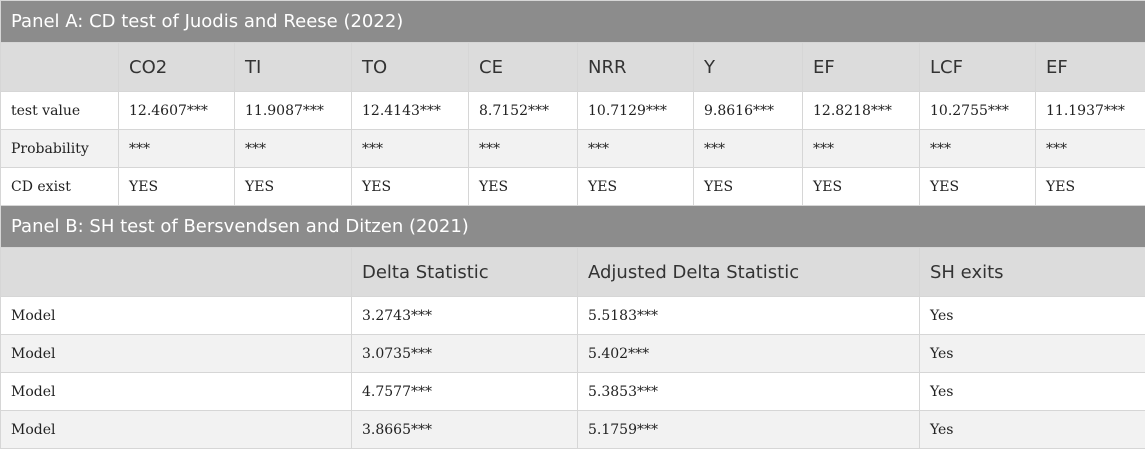 The width and height of the screenshot is (1145, 460). I want to click on table-cell: 5.402***, so click(748, 353).